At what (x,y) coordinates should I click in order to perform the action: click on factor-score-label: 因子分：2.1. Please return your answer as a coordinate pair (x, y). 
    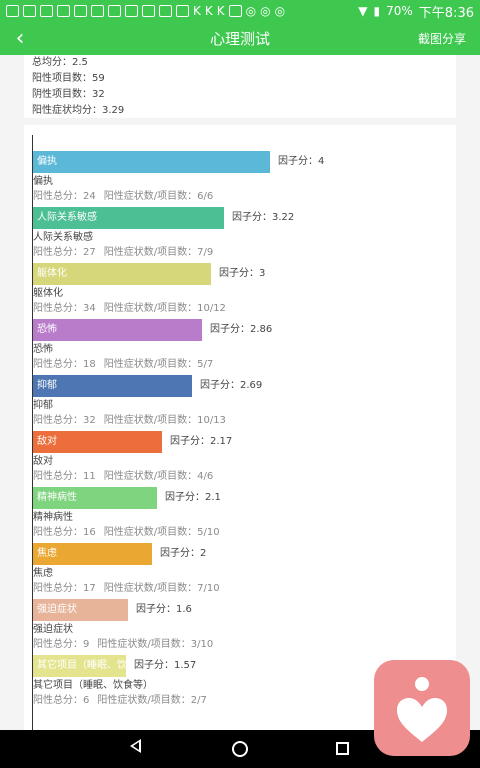
    Looking at the image, I should click on (193, 497).